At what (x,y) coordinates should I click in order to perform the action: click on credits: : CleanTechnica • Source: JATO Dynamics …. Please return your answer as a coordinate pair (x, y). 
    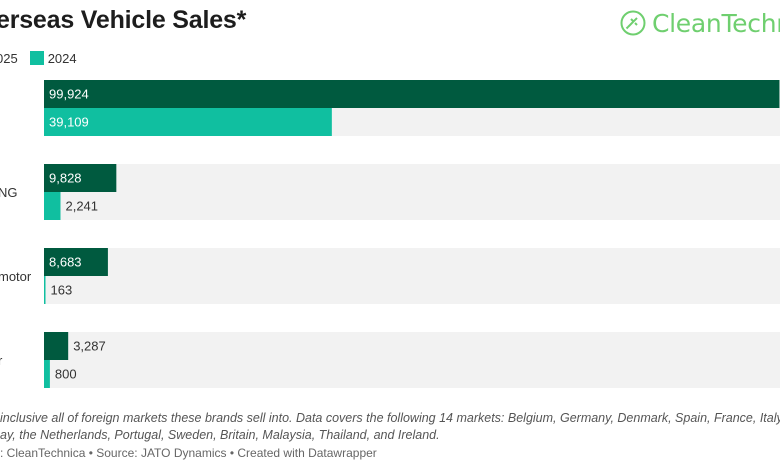
    Looking at the image, I should click on (188, 453).